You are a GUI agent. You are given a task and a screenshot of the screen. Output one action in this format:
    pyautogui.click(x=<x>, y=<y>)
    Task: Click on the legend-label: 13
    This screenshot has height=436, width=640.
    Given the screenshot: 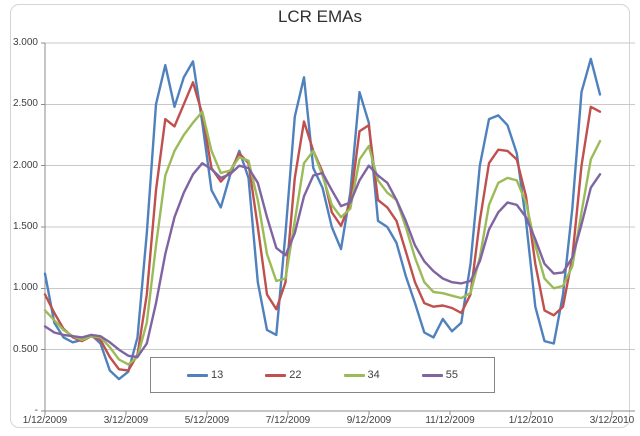 What is the action you would take?
    pyautogui.click(x=217, y=375)
    